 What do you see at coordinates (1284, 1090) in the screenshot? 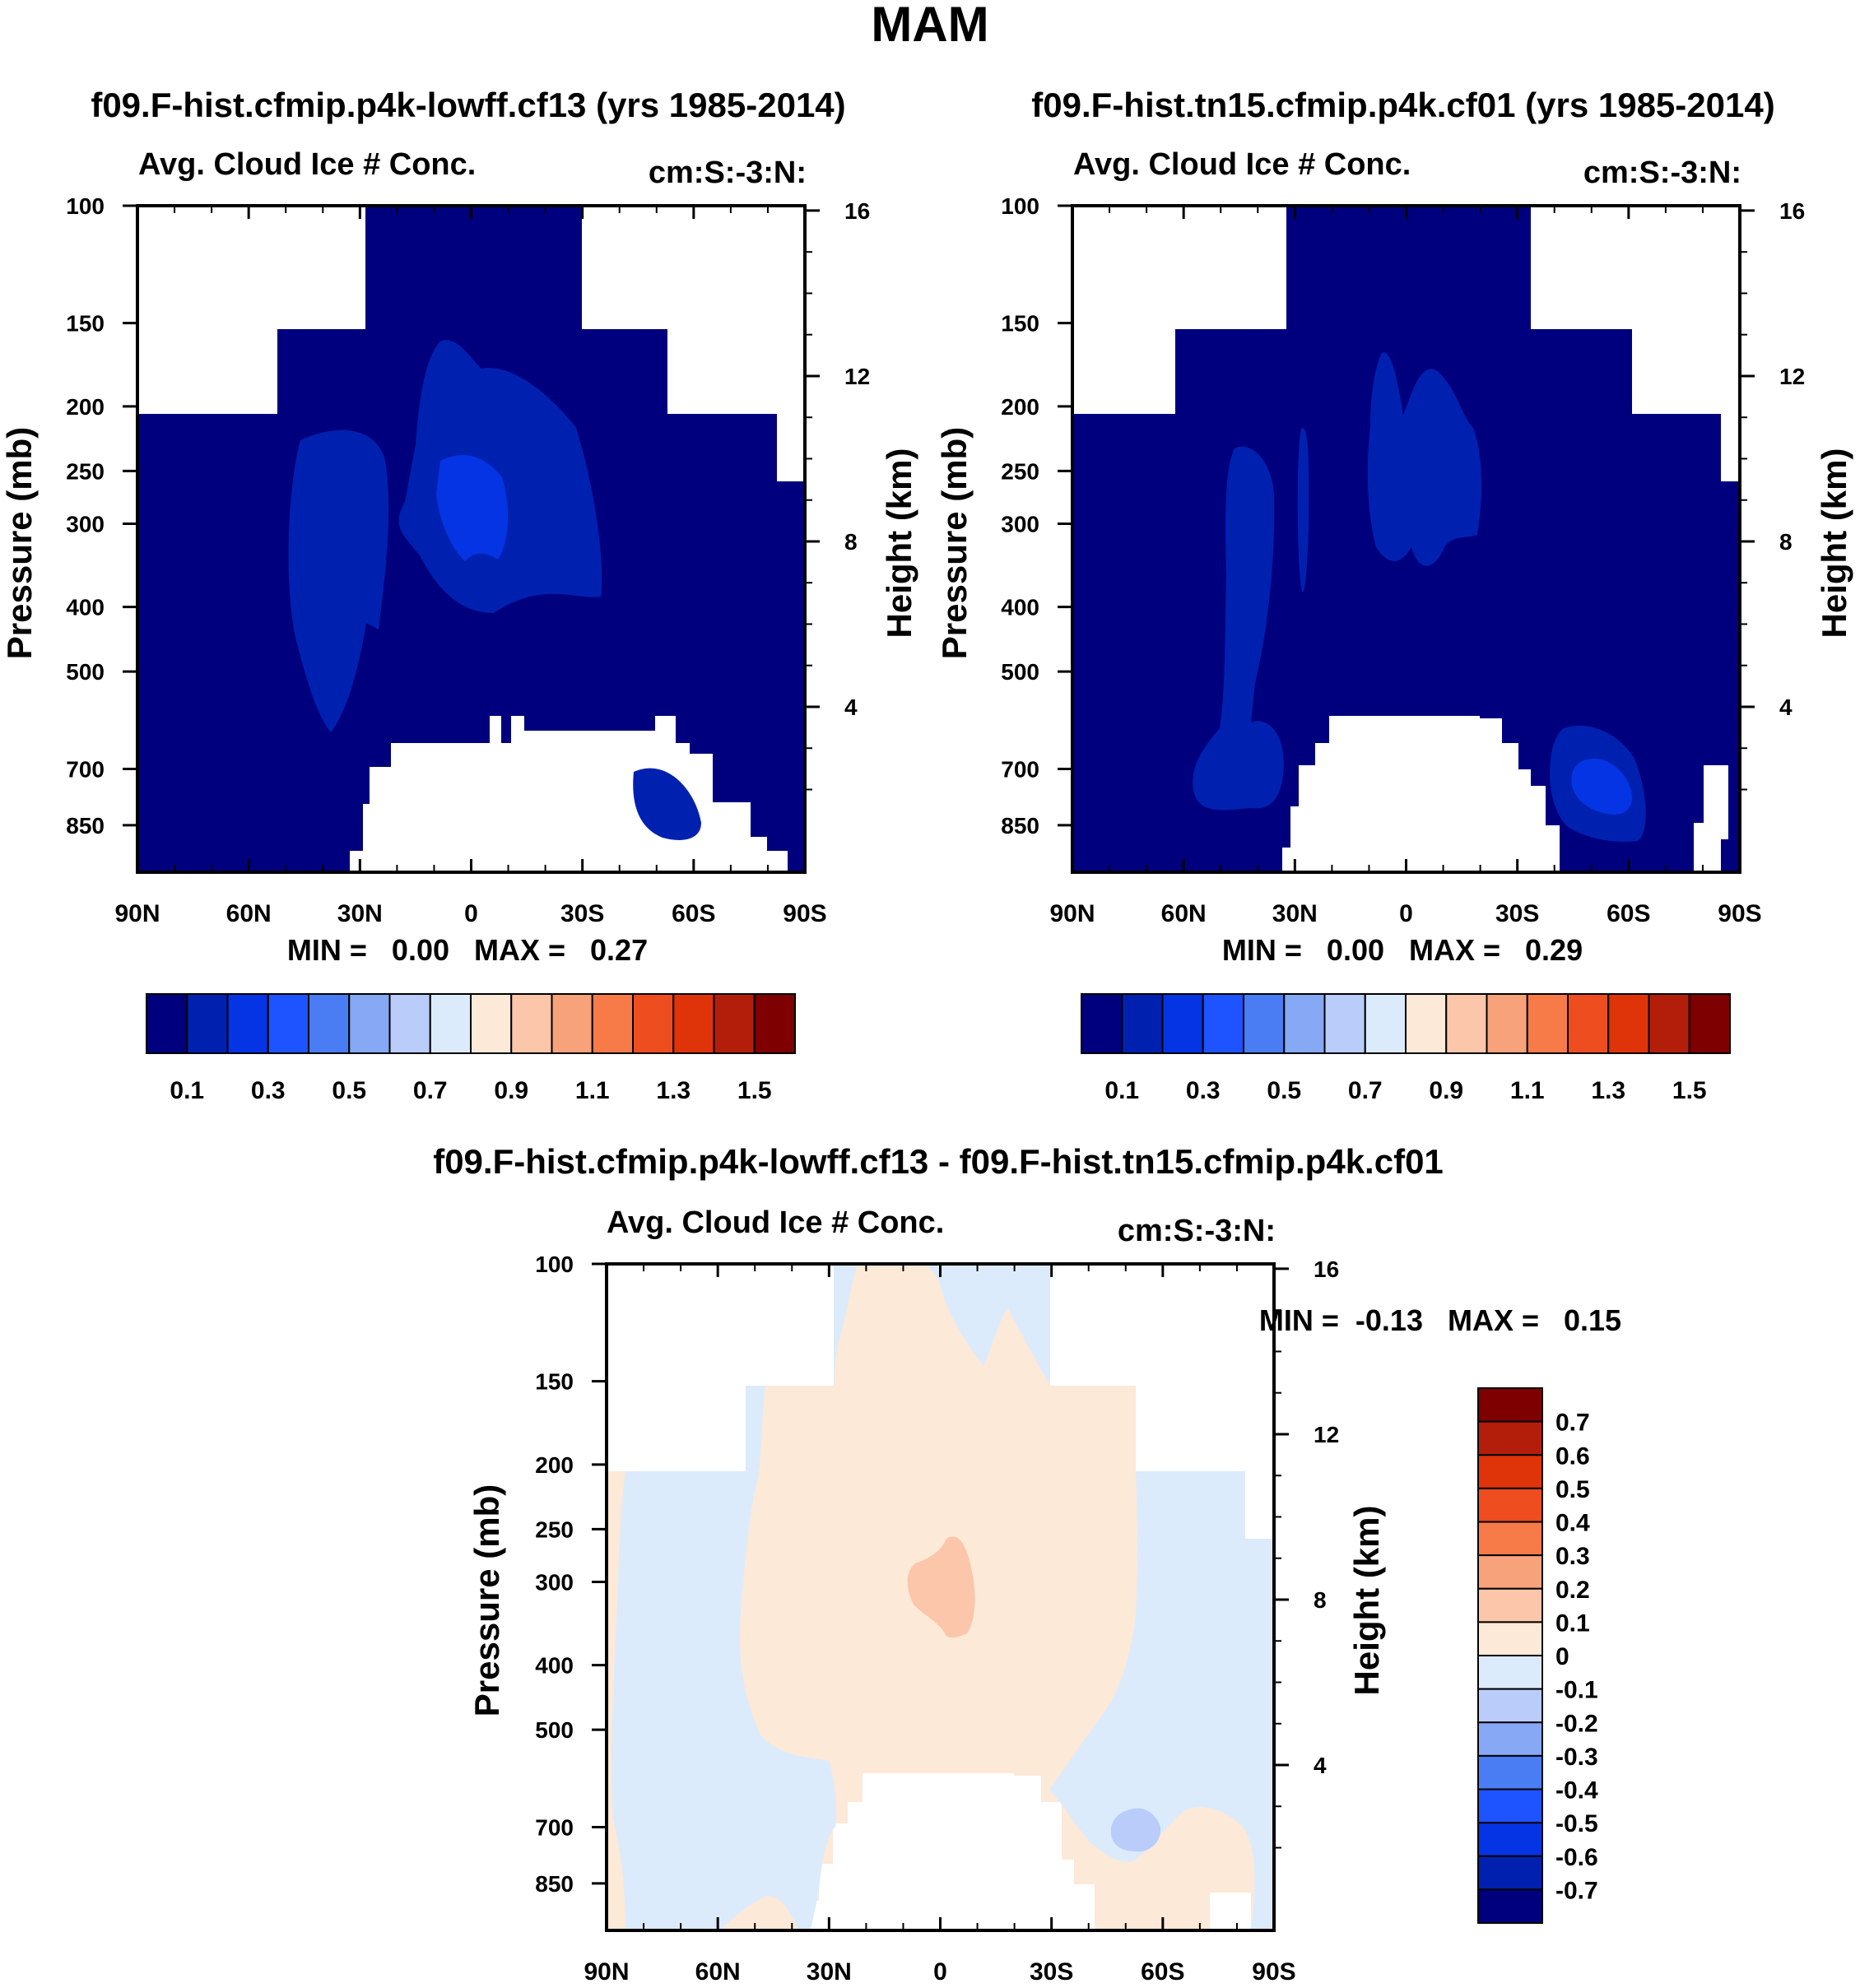
I see `colorbar-label: 0.5` at bounding box center [1284, 1090].